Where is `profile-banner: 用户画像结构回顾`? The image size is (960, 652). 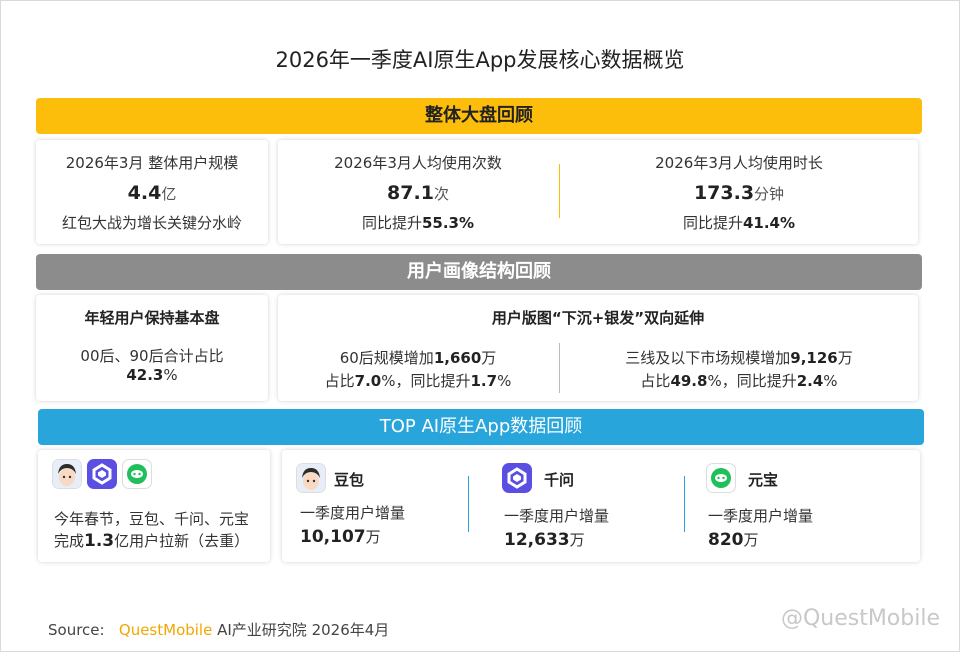
profile-banner: 用户画像结构回顾 is located at coordinates (479, 272).